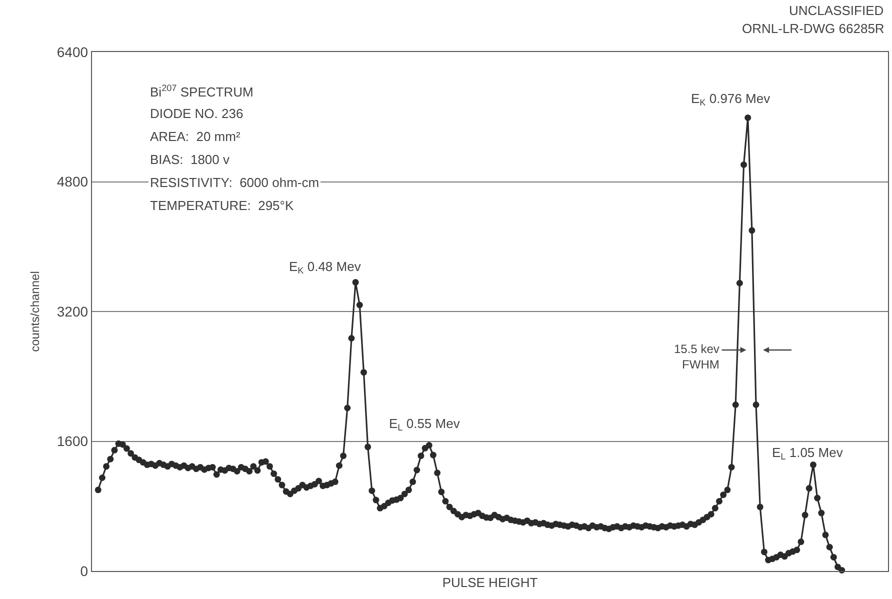  Describe the element at coordinates (697, 357) in the screenshot. I see `annotation: 15.5 kev FWHM` at that location.